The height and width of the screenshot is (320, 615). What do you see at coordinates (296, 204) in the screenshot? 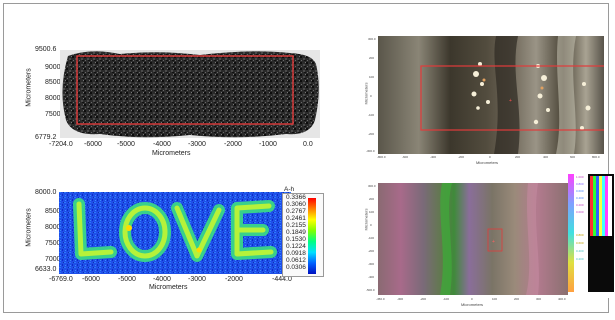
I see `colorbar-value: 0.3060` at bounding box center [296, 204].